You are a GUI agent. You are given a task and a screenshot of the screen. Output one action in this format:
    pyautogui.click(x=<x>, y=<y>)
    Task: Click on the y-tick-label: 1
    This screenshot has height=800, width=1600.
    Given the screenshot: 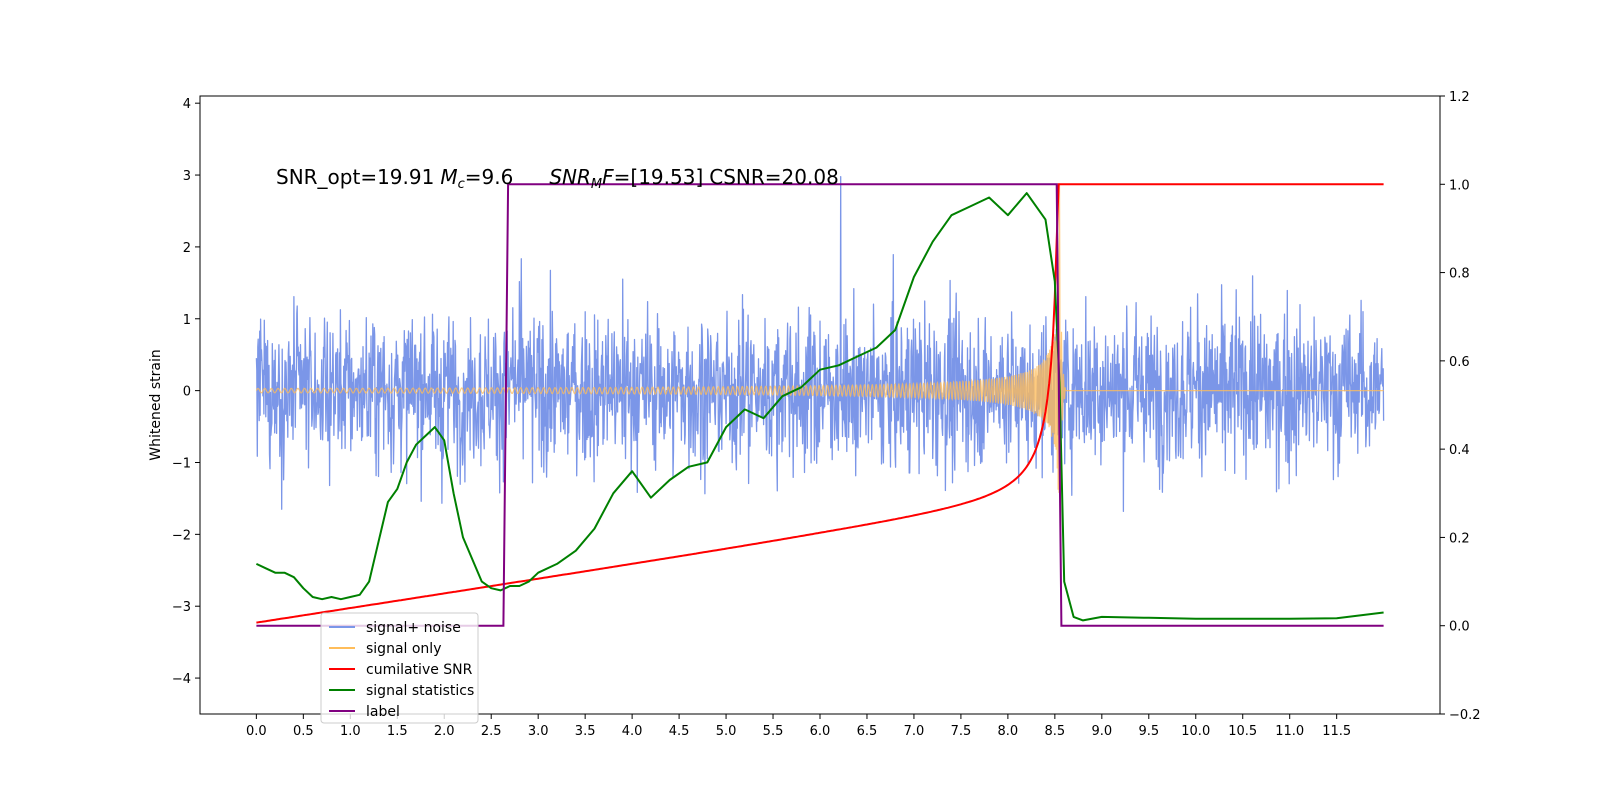 What is the action you would take?
    pyautogui.click(x=187, y=320)
    